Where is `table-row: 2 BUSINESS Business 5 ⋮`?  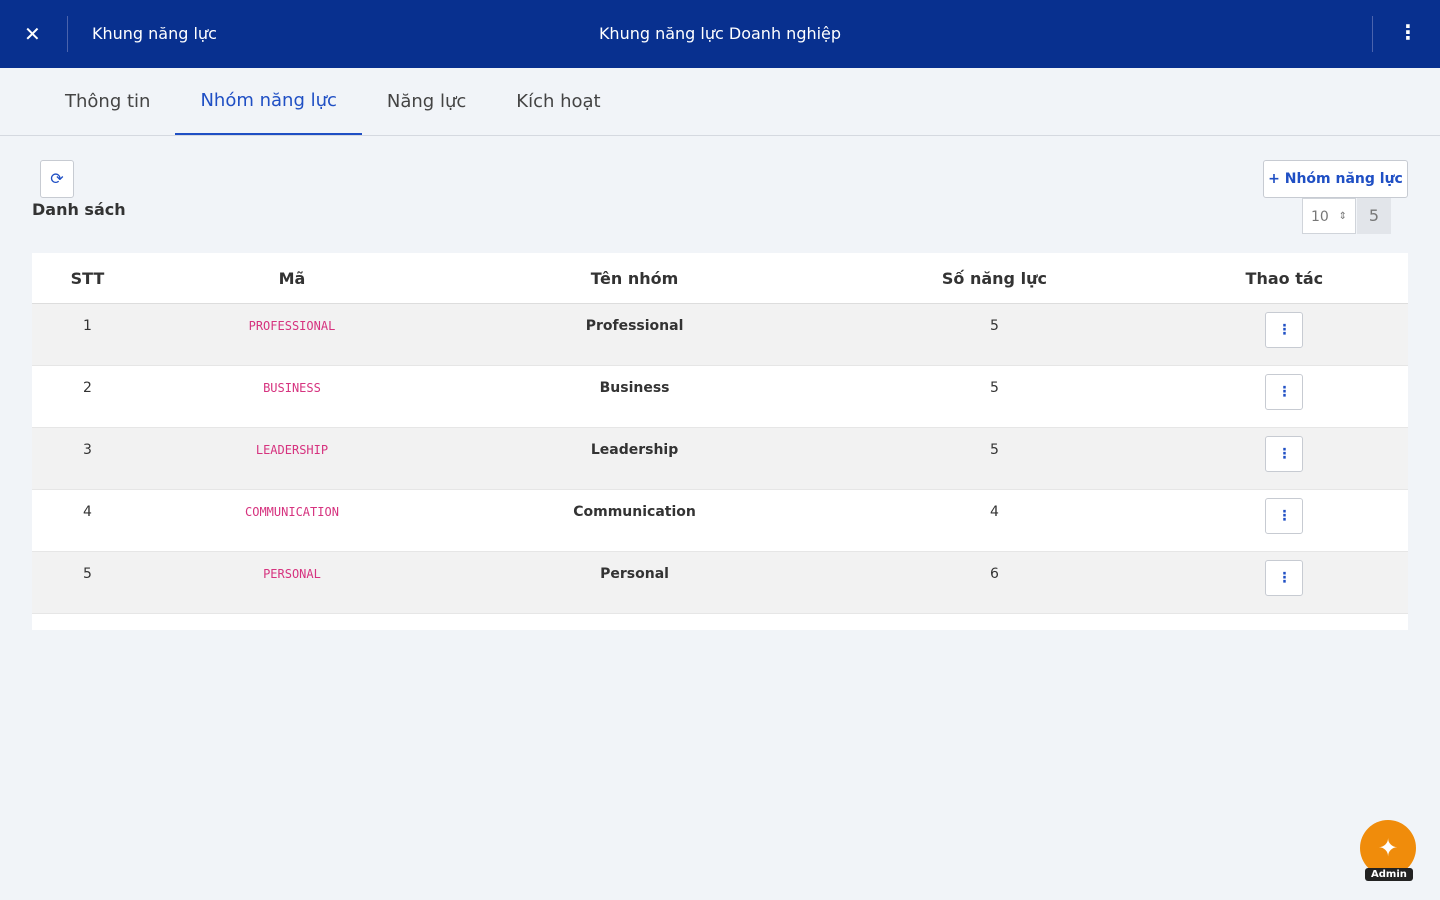
table-row: 2 BUSINESS Business 5 ⋮ is located at coordinates (720, 396).